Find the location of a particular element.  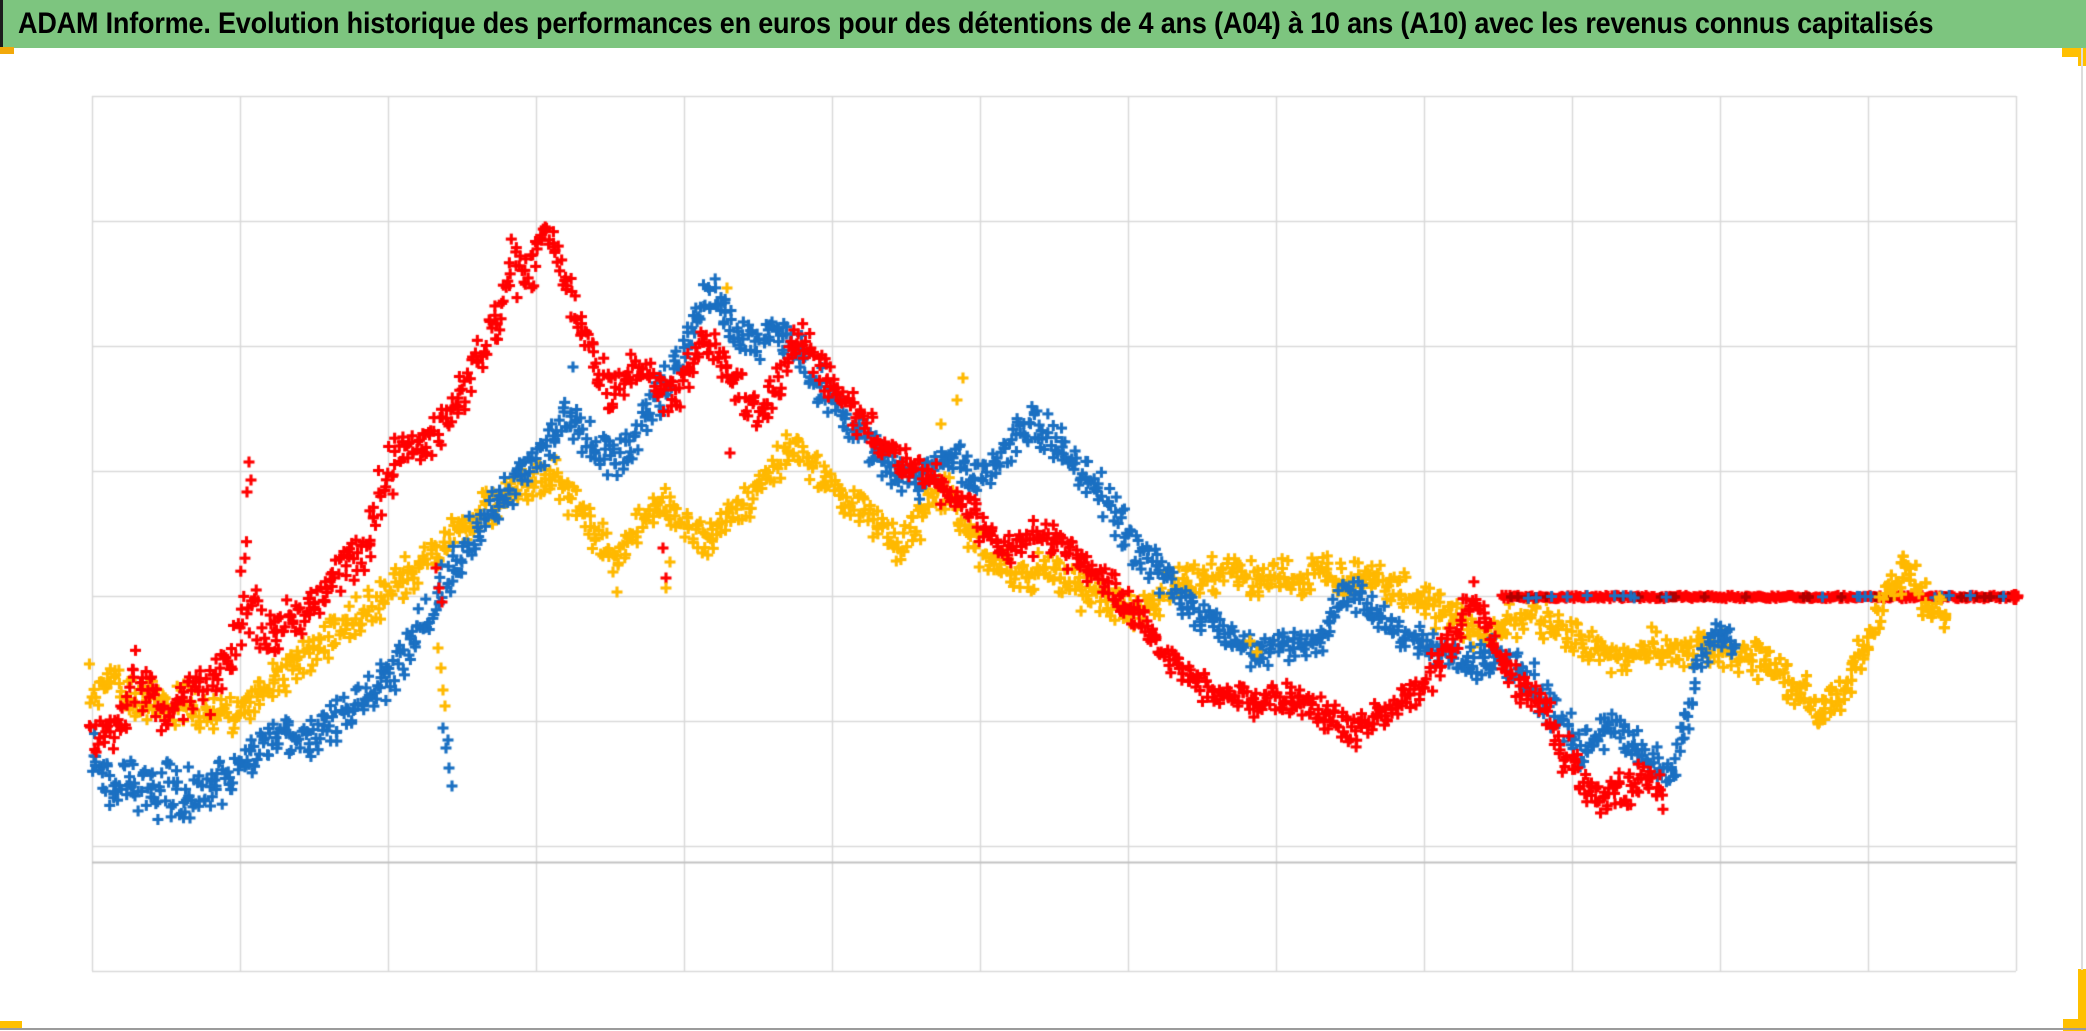

page-bottom-line is located at coordinates (1043, 1029).